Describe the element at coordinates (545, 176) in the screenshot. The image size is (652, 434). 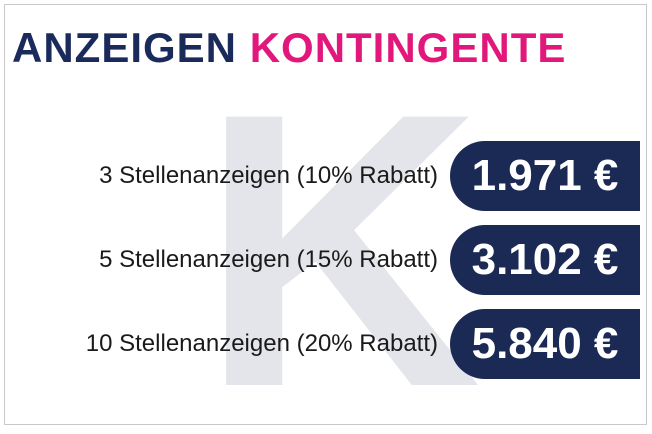
I see `price-badge: 1.971 €` at that location.